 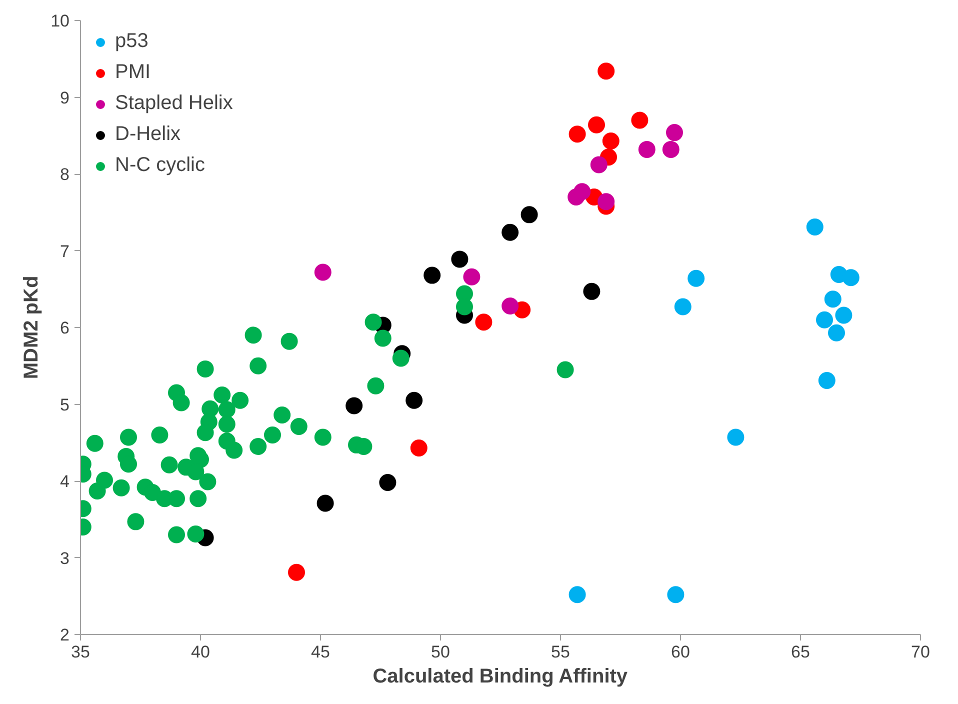 I want to click on x-tick-label: 65, so click(x=800, y=652).